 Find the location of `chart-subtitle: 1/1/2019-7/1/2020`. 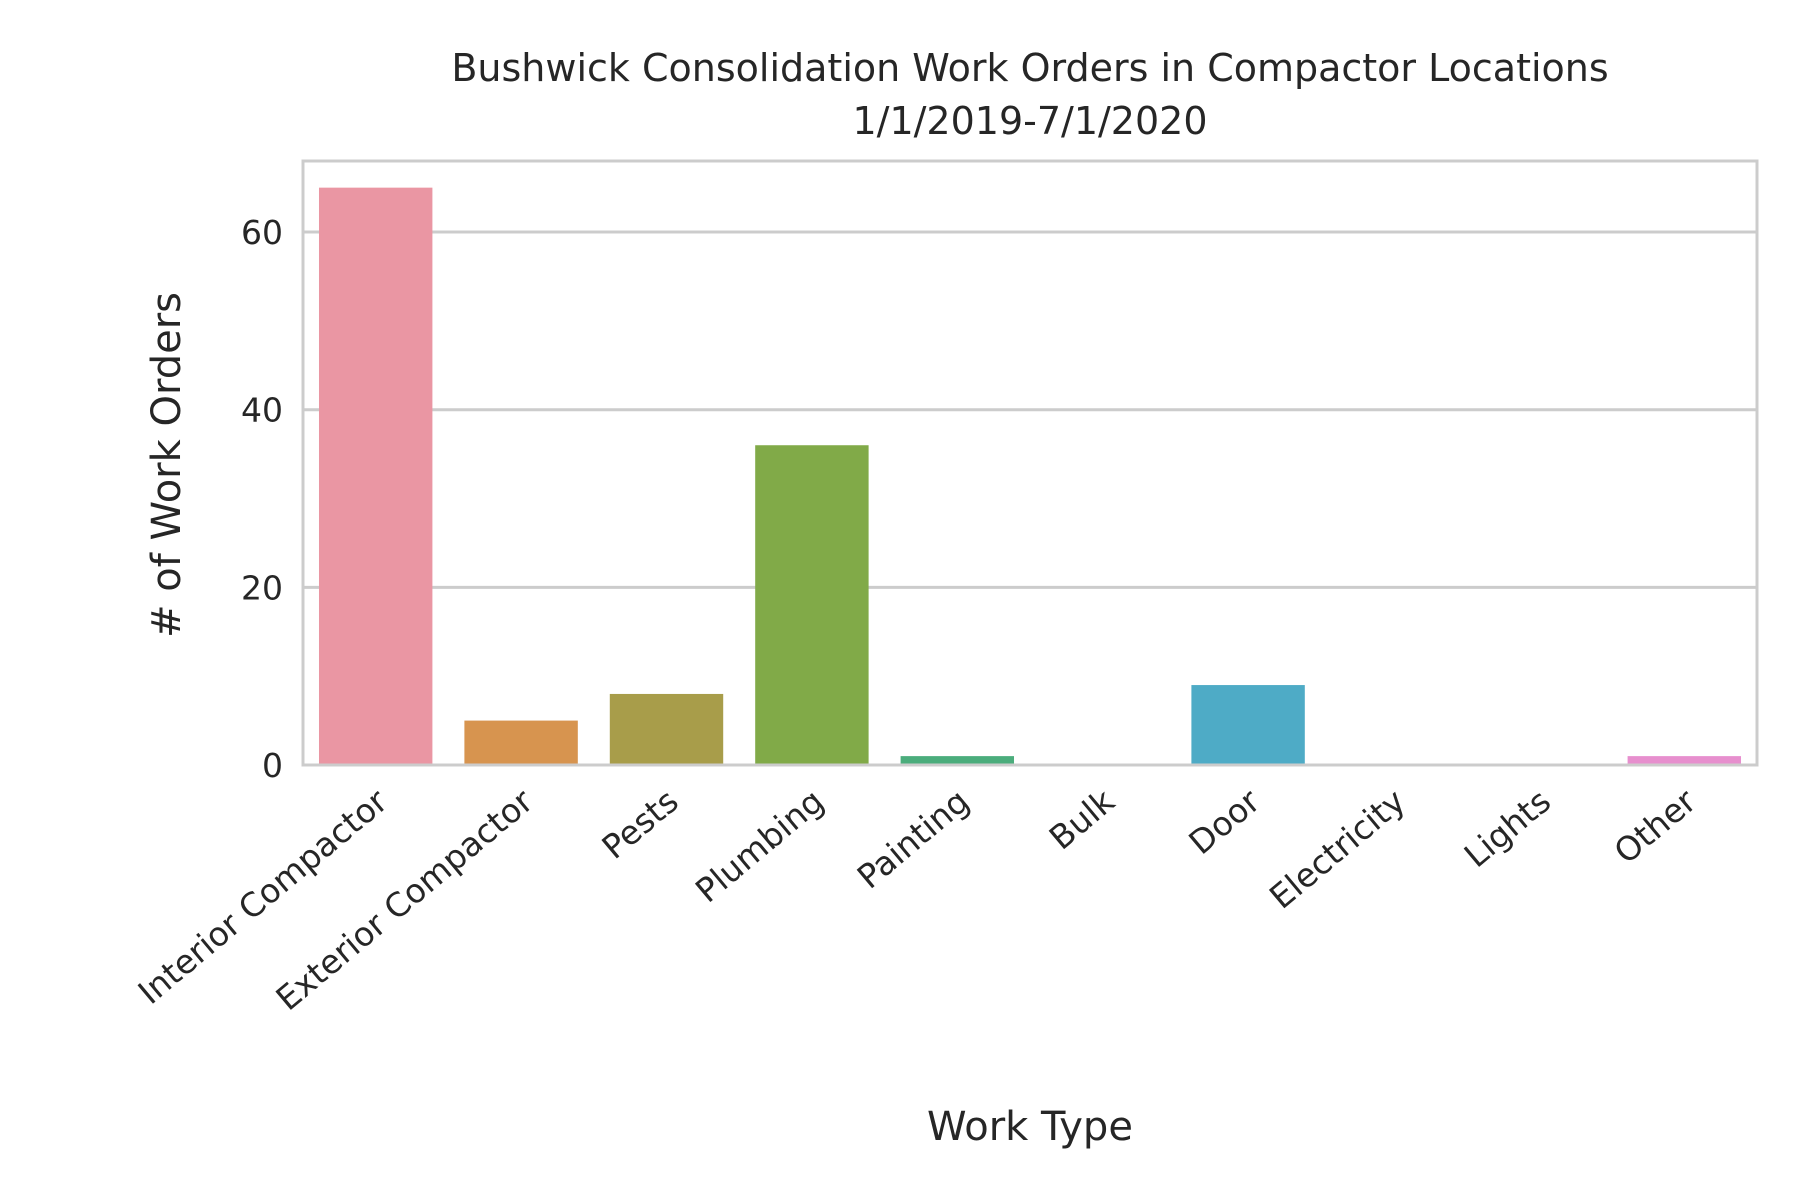

chart-subtitle: 1/1/2019-7/1/2020 is located at coordinates (1029, 121).